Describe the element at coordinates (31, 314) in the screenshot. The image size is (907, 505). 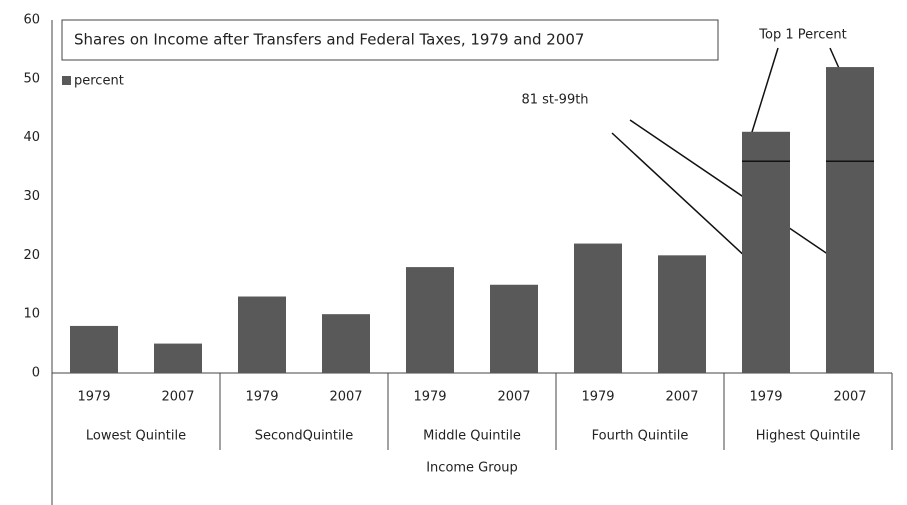
I see `y-tick-label: 10` at that location.